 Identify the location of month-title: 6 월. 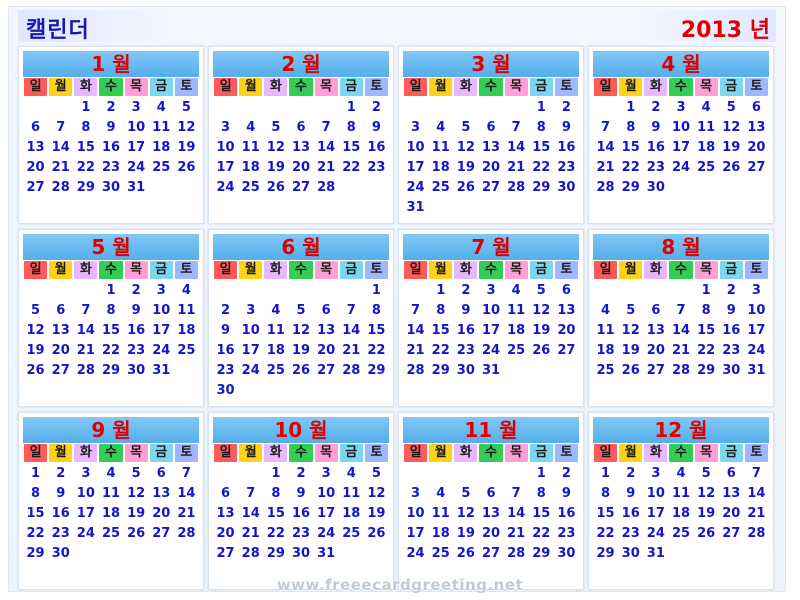
(301, 247).